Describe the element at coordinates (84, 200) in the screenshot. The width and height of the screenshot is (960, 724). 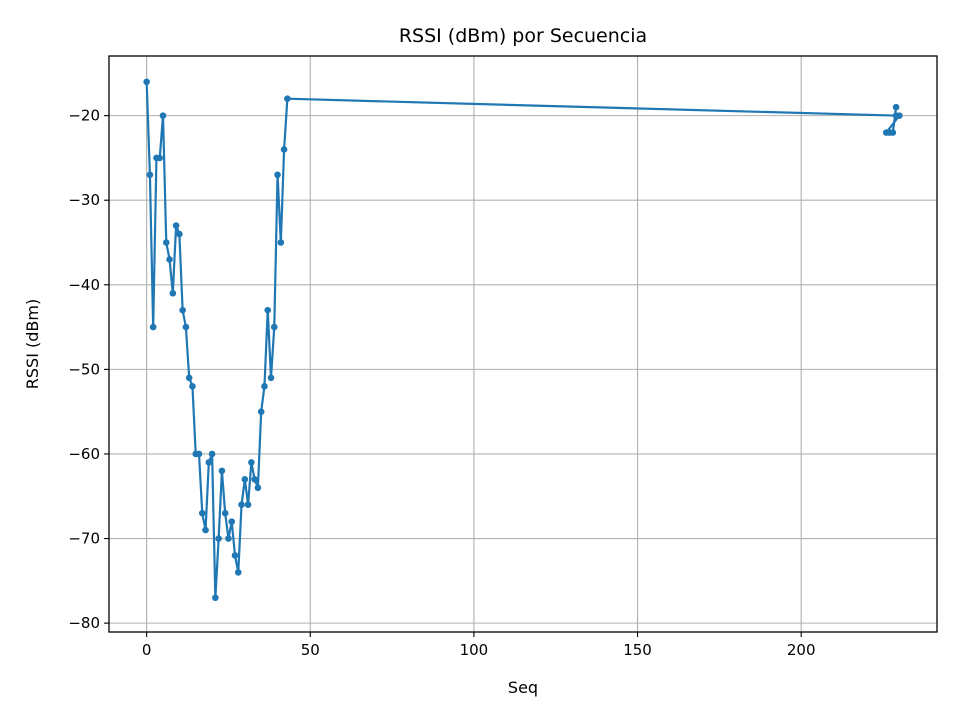
I see `y-tick-label: −30` at that location.